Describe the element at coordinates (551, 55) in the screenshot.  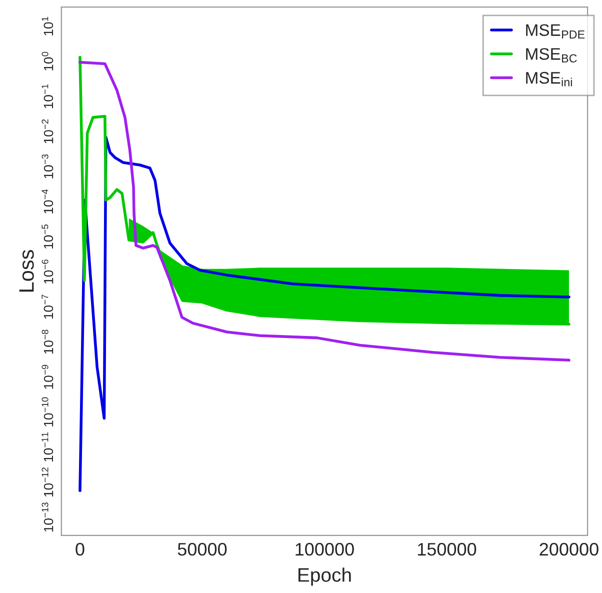
I see `legend-label: MSE$_{BC}$` at that location.